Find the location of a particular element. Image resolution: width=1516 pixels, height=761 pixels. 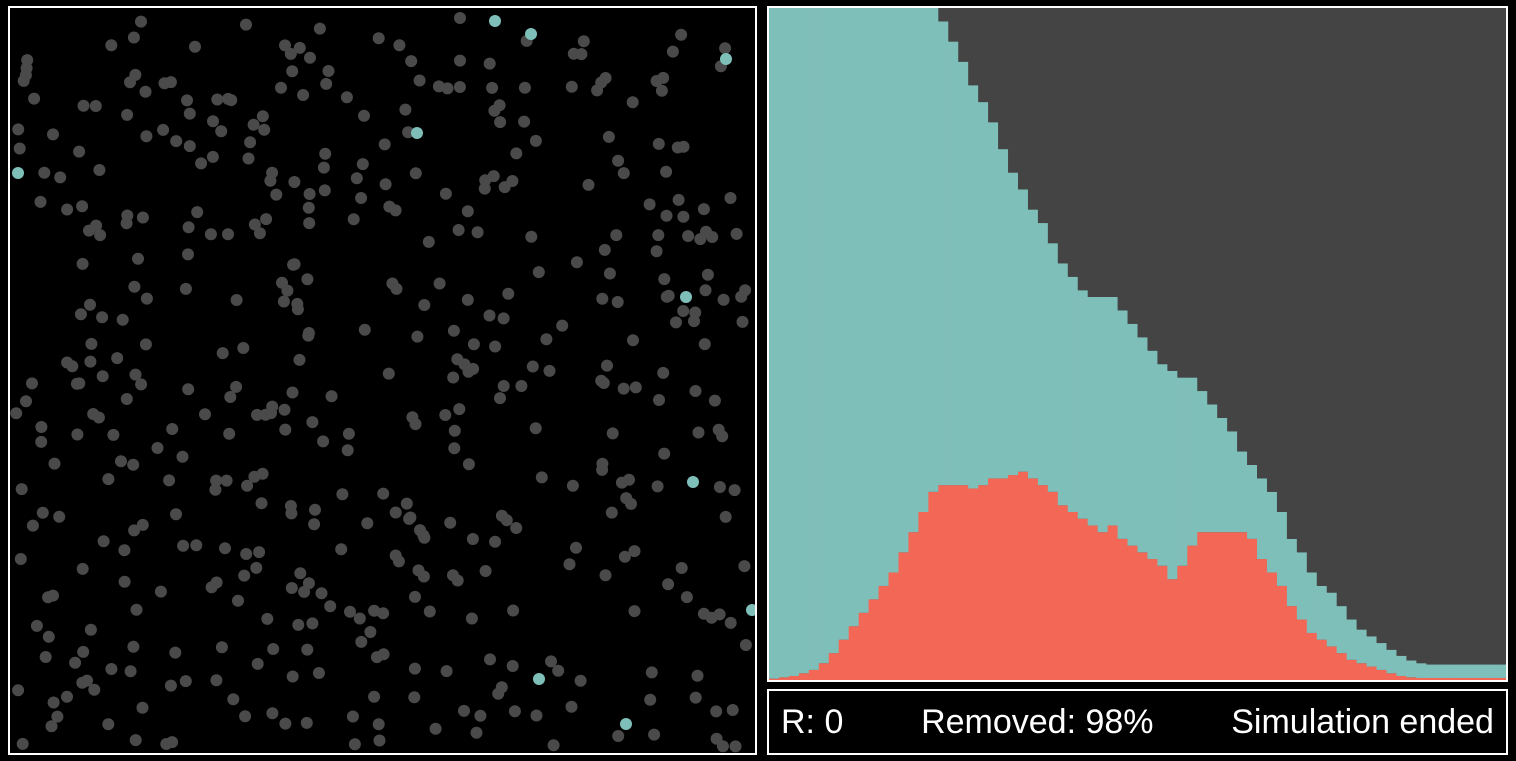

infected-particle is located at coordinates (686, 297).